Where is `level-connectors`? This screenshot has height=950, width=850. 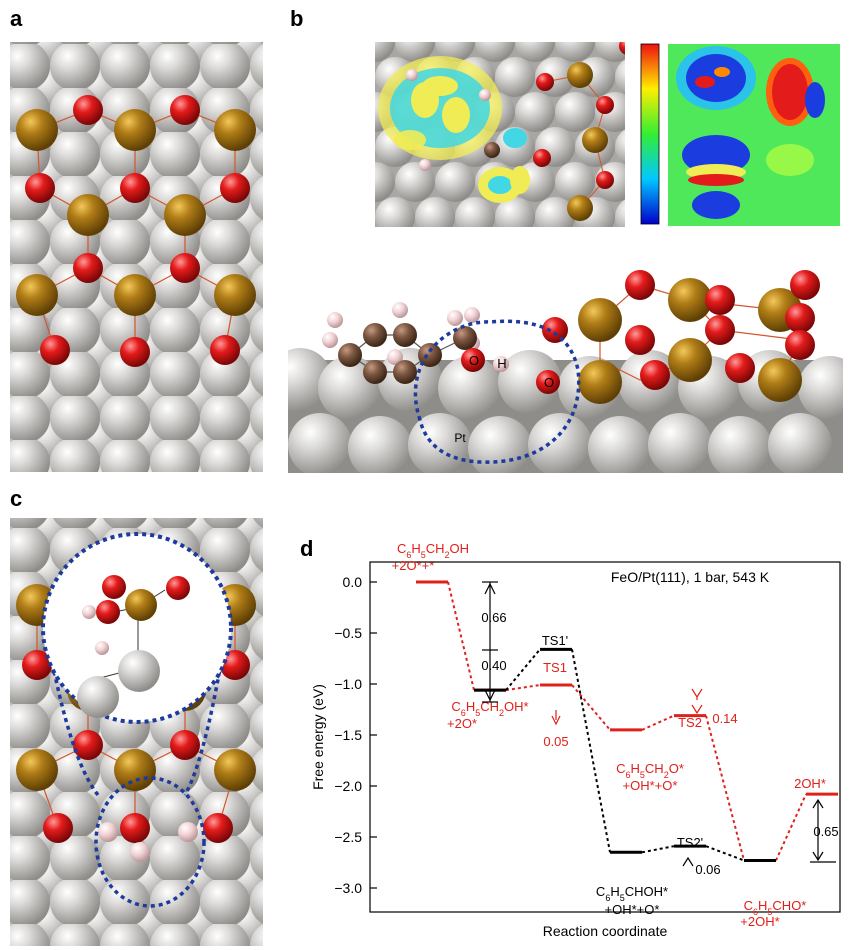
level-connectors is located at coordinates (627, 721).